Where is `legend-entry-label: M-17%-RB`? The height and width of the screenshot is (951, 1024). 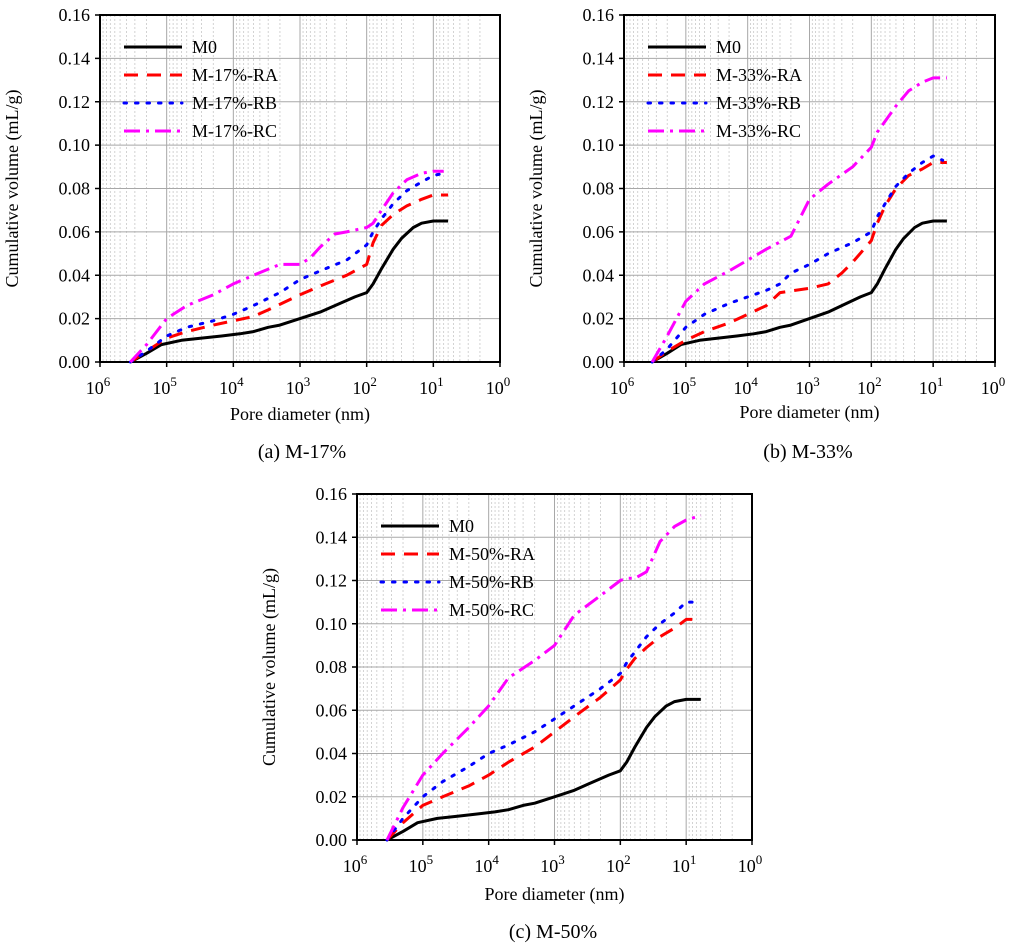
legend-entry-label: M-17%-RB is located at coordinates (234, 103).